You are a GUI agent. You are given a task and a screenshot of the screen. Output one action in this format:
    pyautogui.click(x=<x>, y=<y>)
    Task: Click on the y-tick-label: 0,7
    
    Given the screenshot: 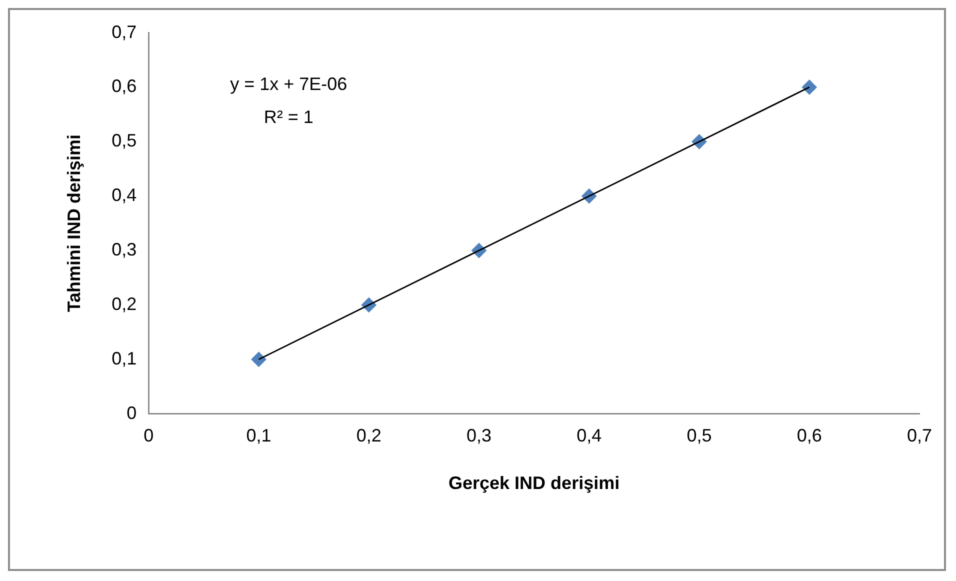 What is the action you would take?
    pyautogui.click(x=124, y=32)
    